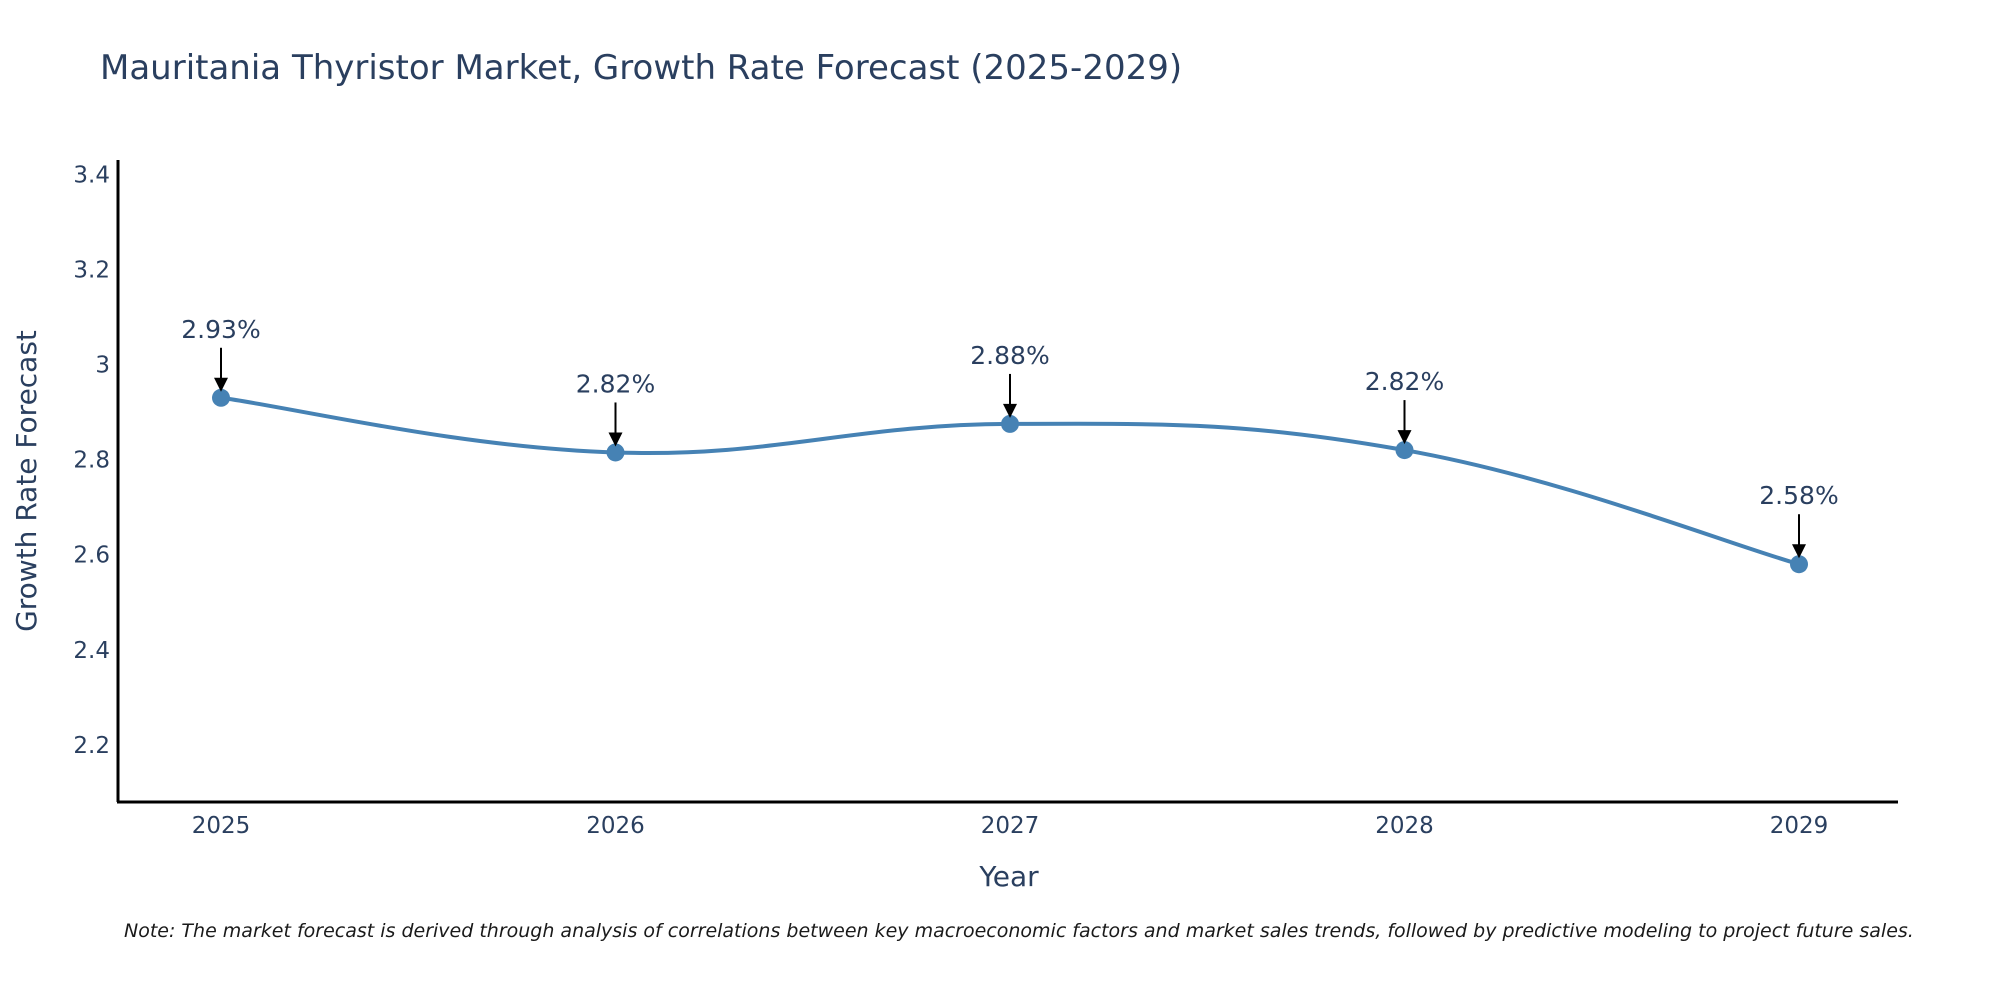  Describe the element at coordinates (1009, 355) in the screenshot. I see `data-label: 2.88%` at that location.